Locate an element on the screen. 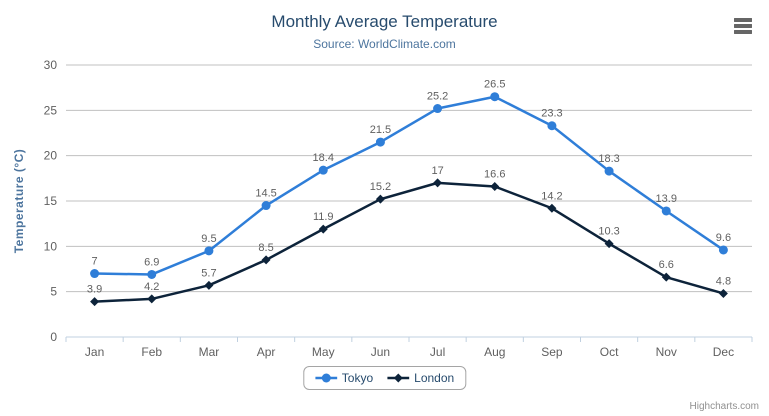 The width and height of the screenshot is (769, 416). y-axis-label: 25 is located at coordinates (51, 110).